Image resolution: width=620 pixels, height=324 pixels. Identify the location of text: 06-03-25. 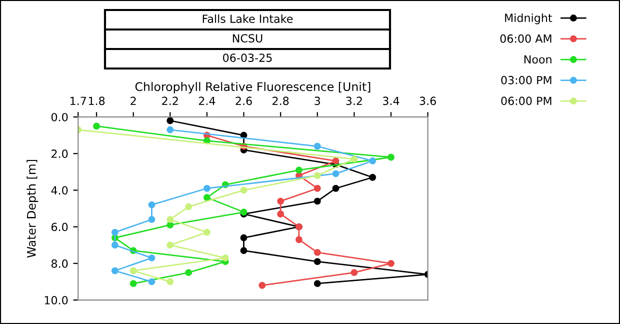
(247, 58).